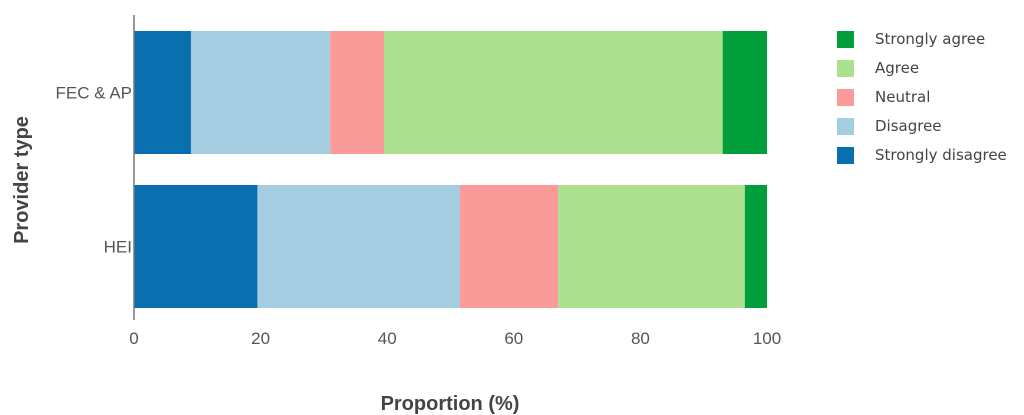  What do you see at coordinates (450, 404) in the screenshot?
I see `x-axis-title: Proportion (%)` at bounding box center [450, 404].